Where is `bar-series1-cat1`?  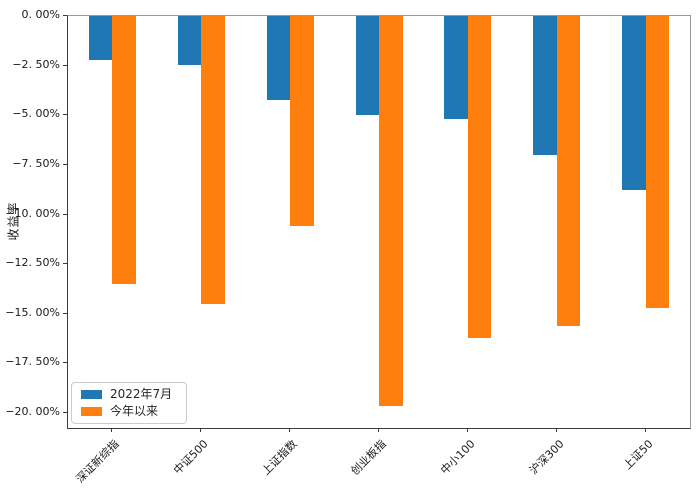
bar-series1-cat1 is located at coordinates (213, 160).